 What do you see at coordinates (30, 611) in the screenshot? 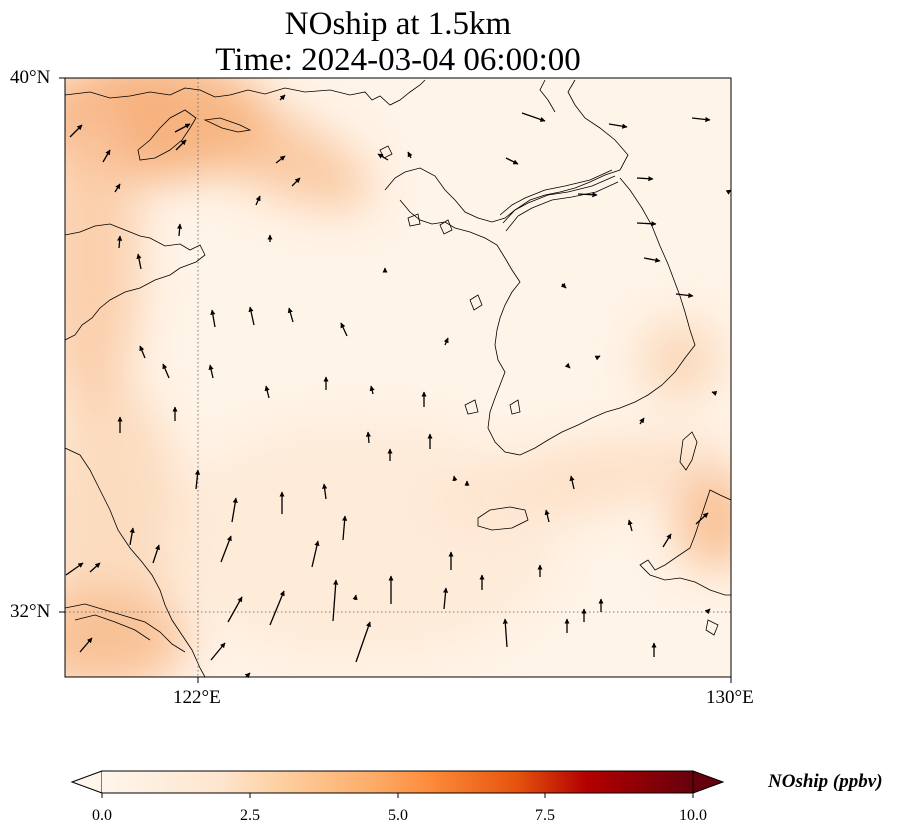
I see `lat-tick-label: 32°N` at bounding box center [30, 611].